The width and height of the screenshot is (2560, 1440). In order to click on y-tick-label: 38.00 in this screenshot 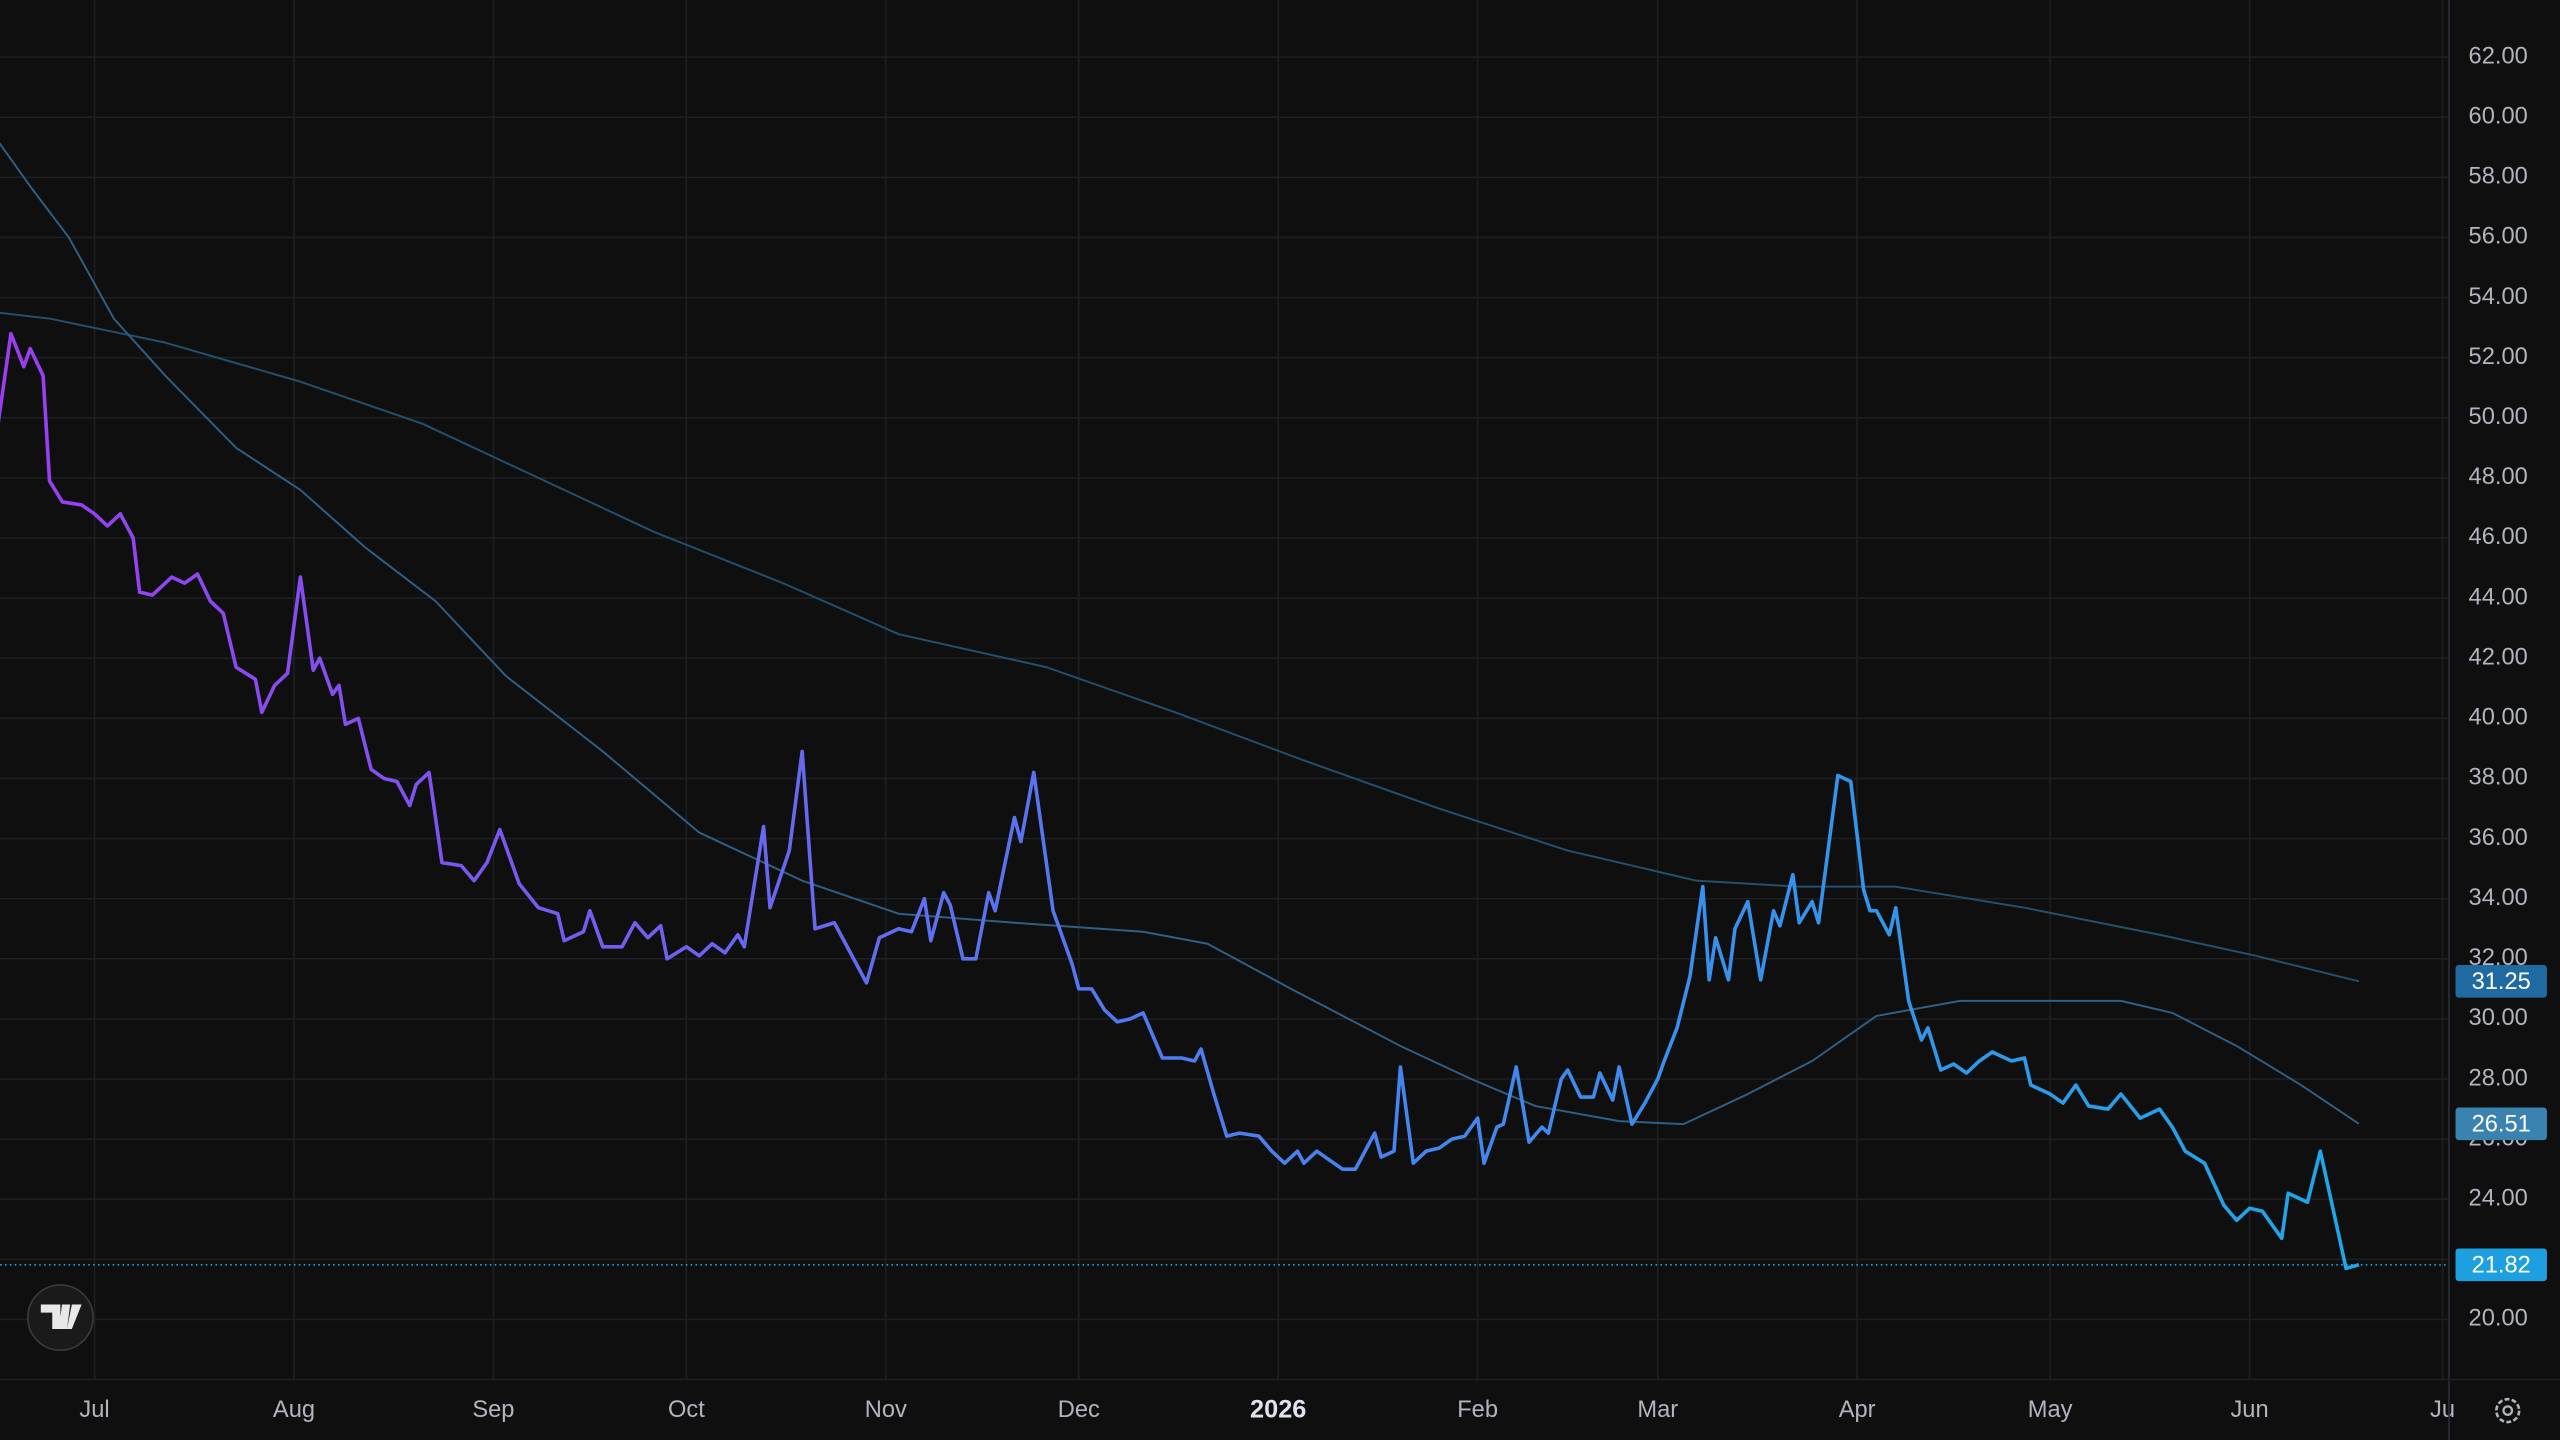, I will do `click(2498, 778)`.